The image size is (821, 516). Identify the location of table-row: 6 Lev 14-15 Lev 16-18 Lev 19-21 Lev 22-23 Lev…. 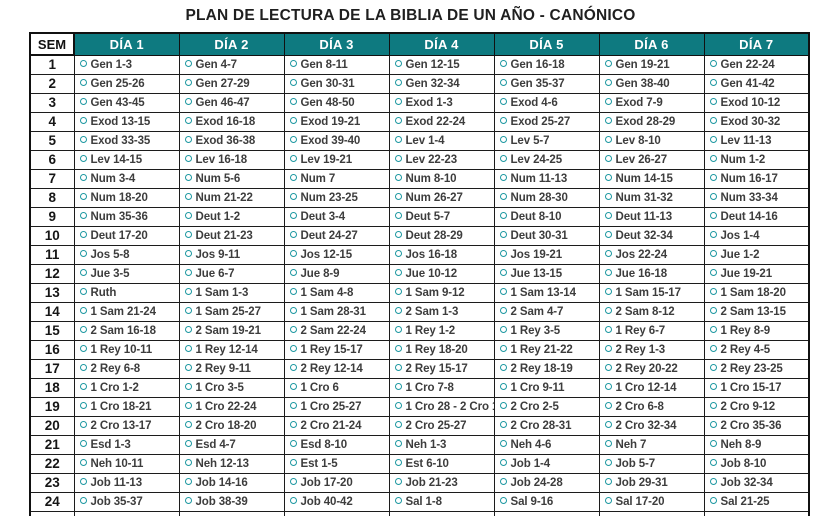
(419, 159).